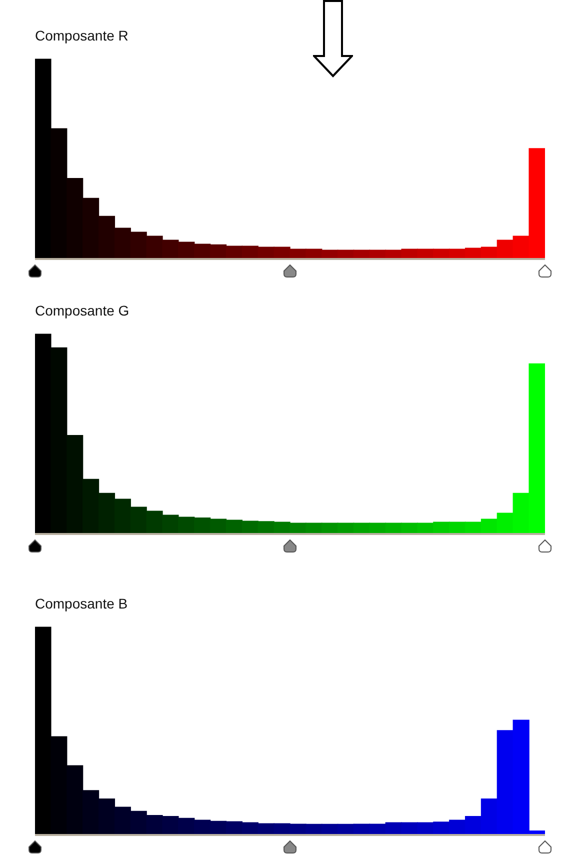 The width and height of the screenshot is (565, 866). Describe the element at coordinates (81, 603) in the screenshot. I see `chart-title: Composante B` at that location.